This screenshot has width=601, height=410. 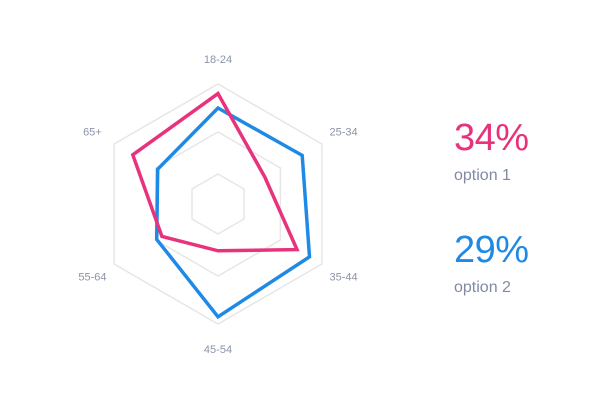 What do you see at coordinates (92, 133) in the screenshot?
I see `axis-label-65+: 65+` at bounding box center [92, 133].